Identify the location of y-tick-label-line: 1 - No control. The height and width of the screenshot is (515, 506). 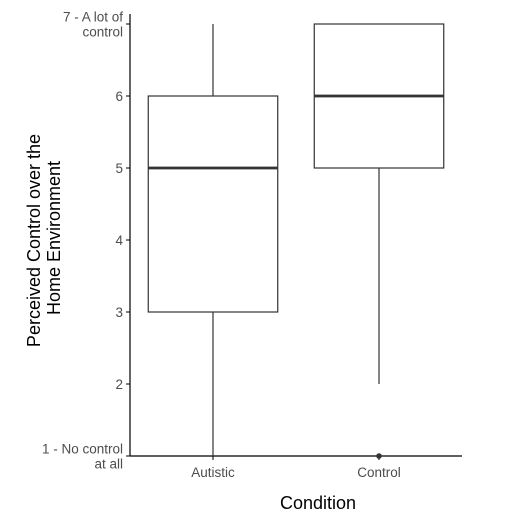
(82, 449).